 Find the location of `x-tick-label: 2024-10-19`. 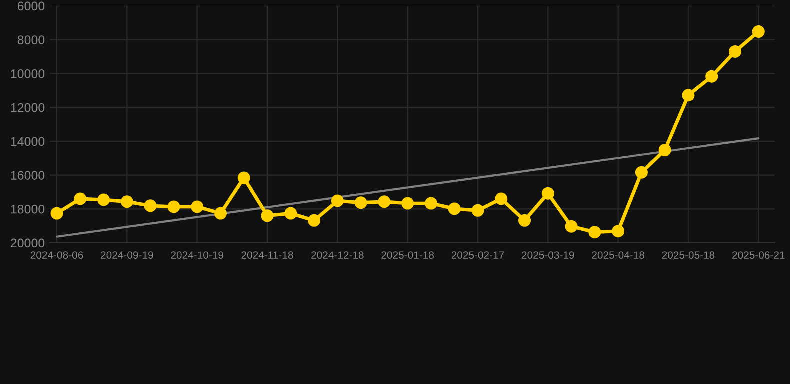

x-tick-label: 2024-10-19 is located at coordinates (197, 255).